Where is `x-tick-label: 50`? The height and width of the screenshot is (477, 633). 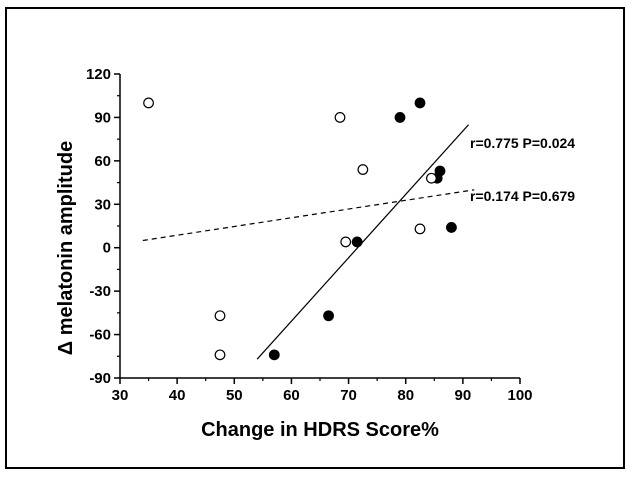
x-tick-label: 50 is located at coordinates (234, 395).